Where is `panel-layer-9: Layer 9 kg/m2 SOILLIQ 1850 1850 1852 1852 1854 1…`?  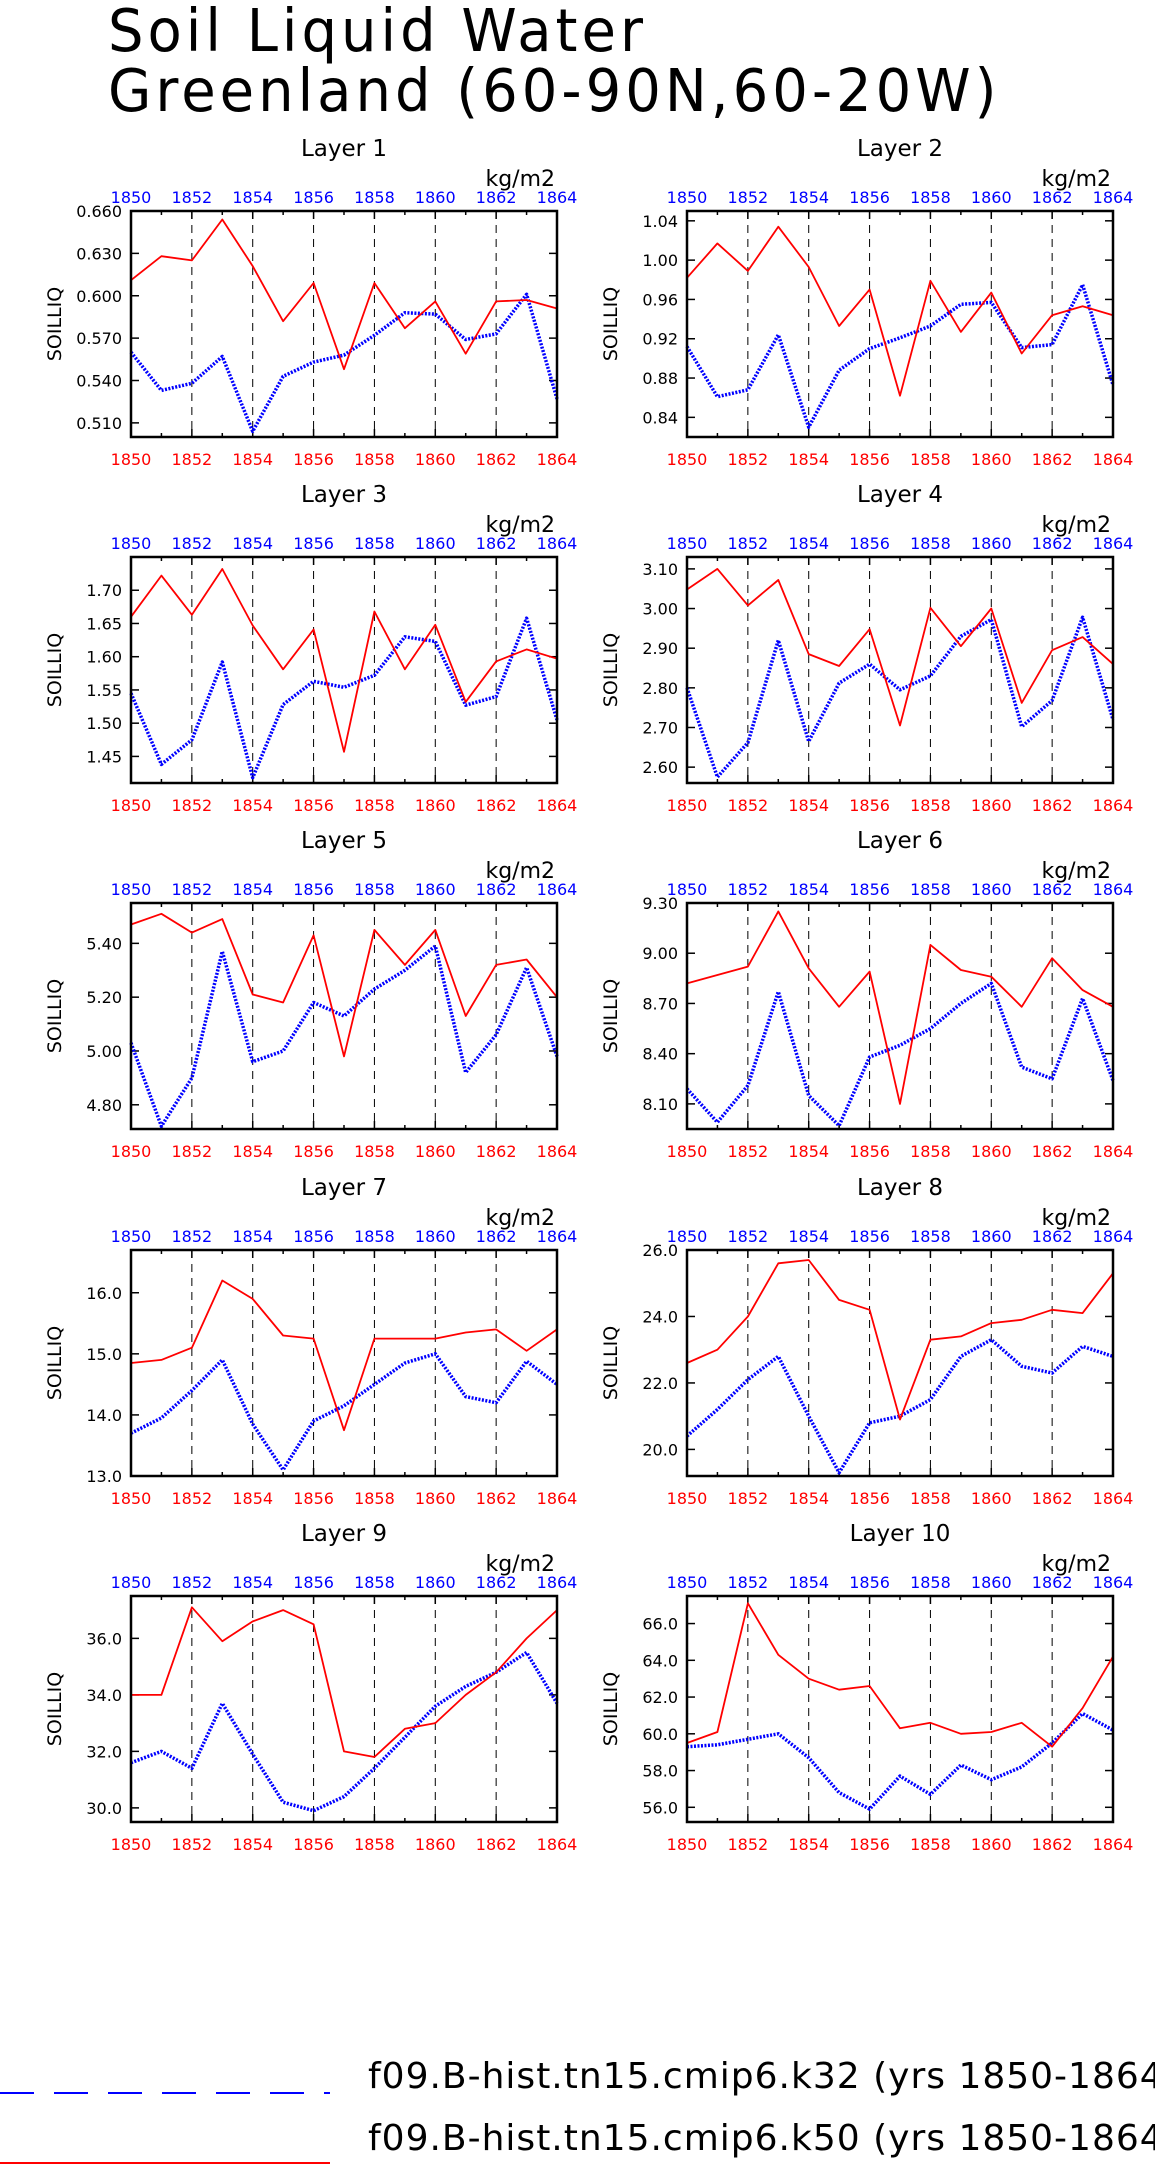
panel-layer-9: Layer 9 kg/m2 SOILLIQ 1850 1850 1852 1852 1854 1… is located at coordinates (310, 1687).